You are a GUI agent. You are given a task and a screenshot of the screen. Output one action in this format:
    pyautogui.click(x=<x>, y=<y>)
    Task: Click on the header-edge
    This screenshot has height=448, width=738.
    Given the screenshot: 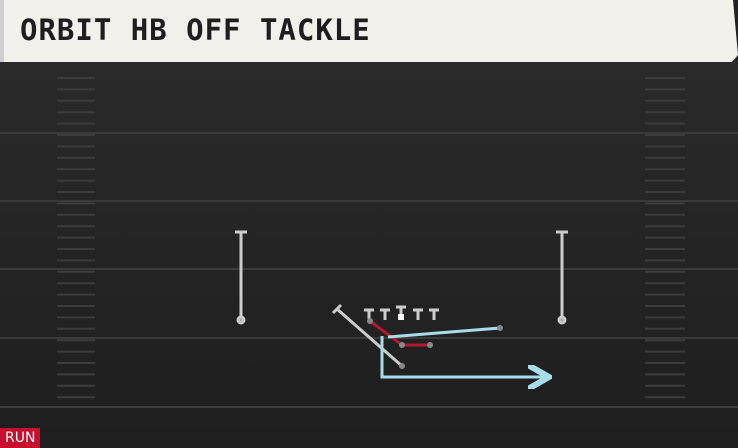 What is the action you would take?
    pyautogui.click(x=2, y=31)
    